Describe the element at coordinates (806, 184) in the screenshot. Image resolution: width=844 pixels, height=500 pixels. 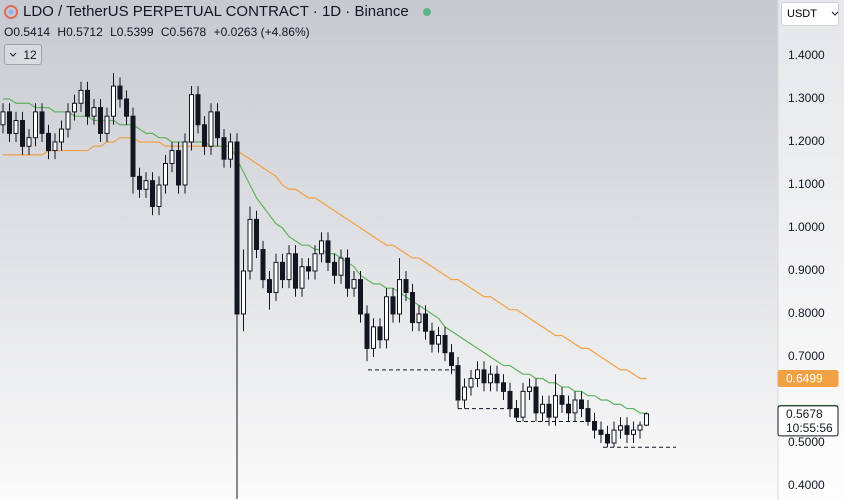
I see `y-tick-label: 1.1000` at that location.